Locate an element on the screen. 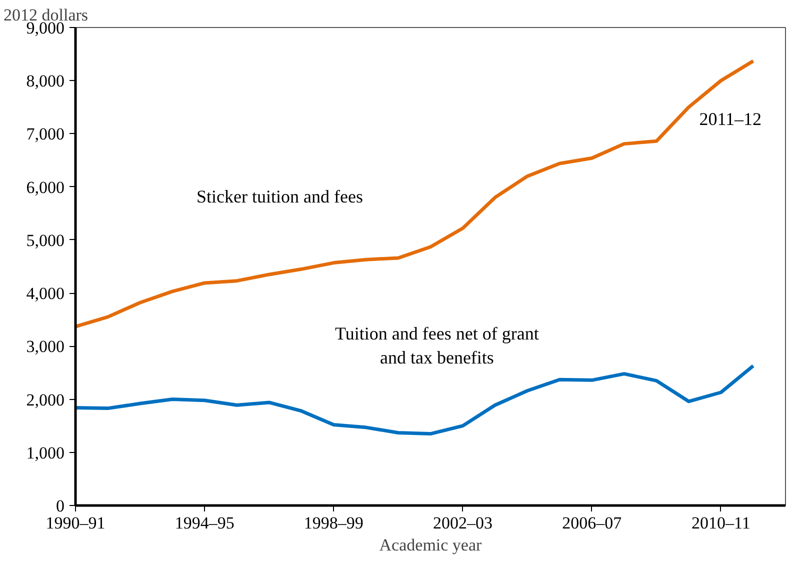 Image resolution: width=791 pixels, height=570 pixels. y-tick-label: 5,000 is located at coordinates (45, 240).